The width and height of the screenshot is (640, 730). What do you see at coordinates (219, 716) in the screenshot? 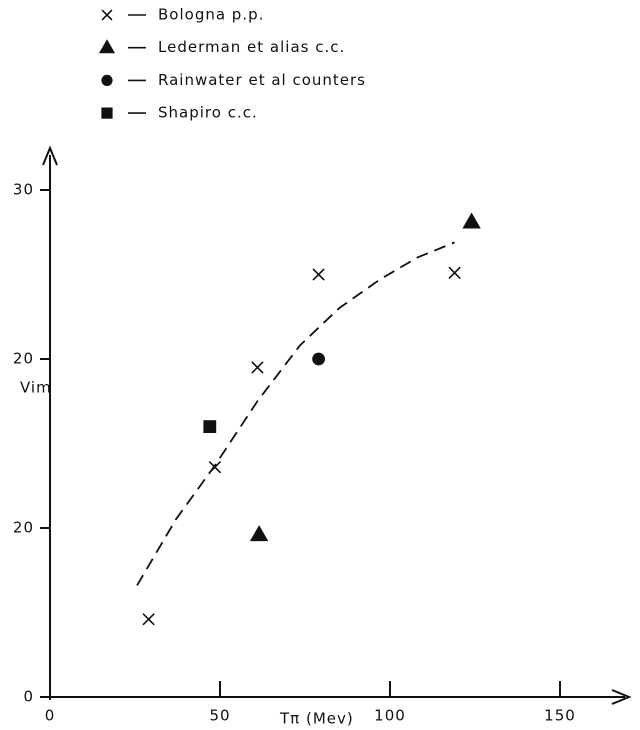
I see `x-tick-label: 50` at bounding box center [219, 716].